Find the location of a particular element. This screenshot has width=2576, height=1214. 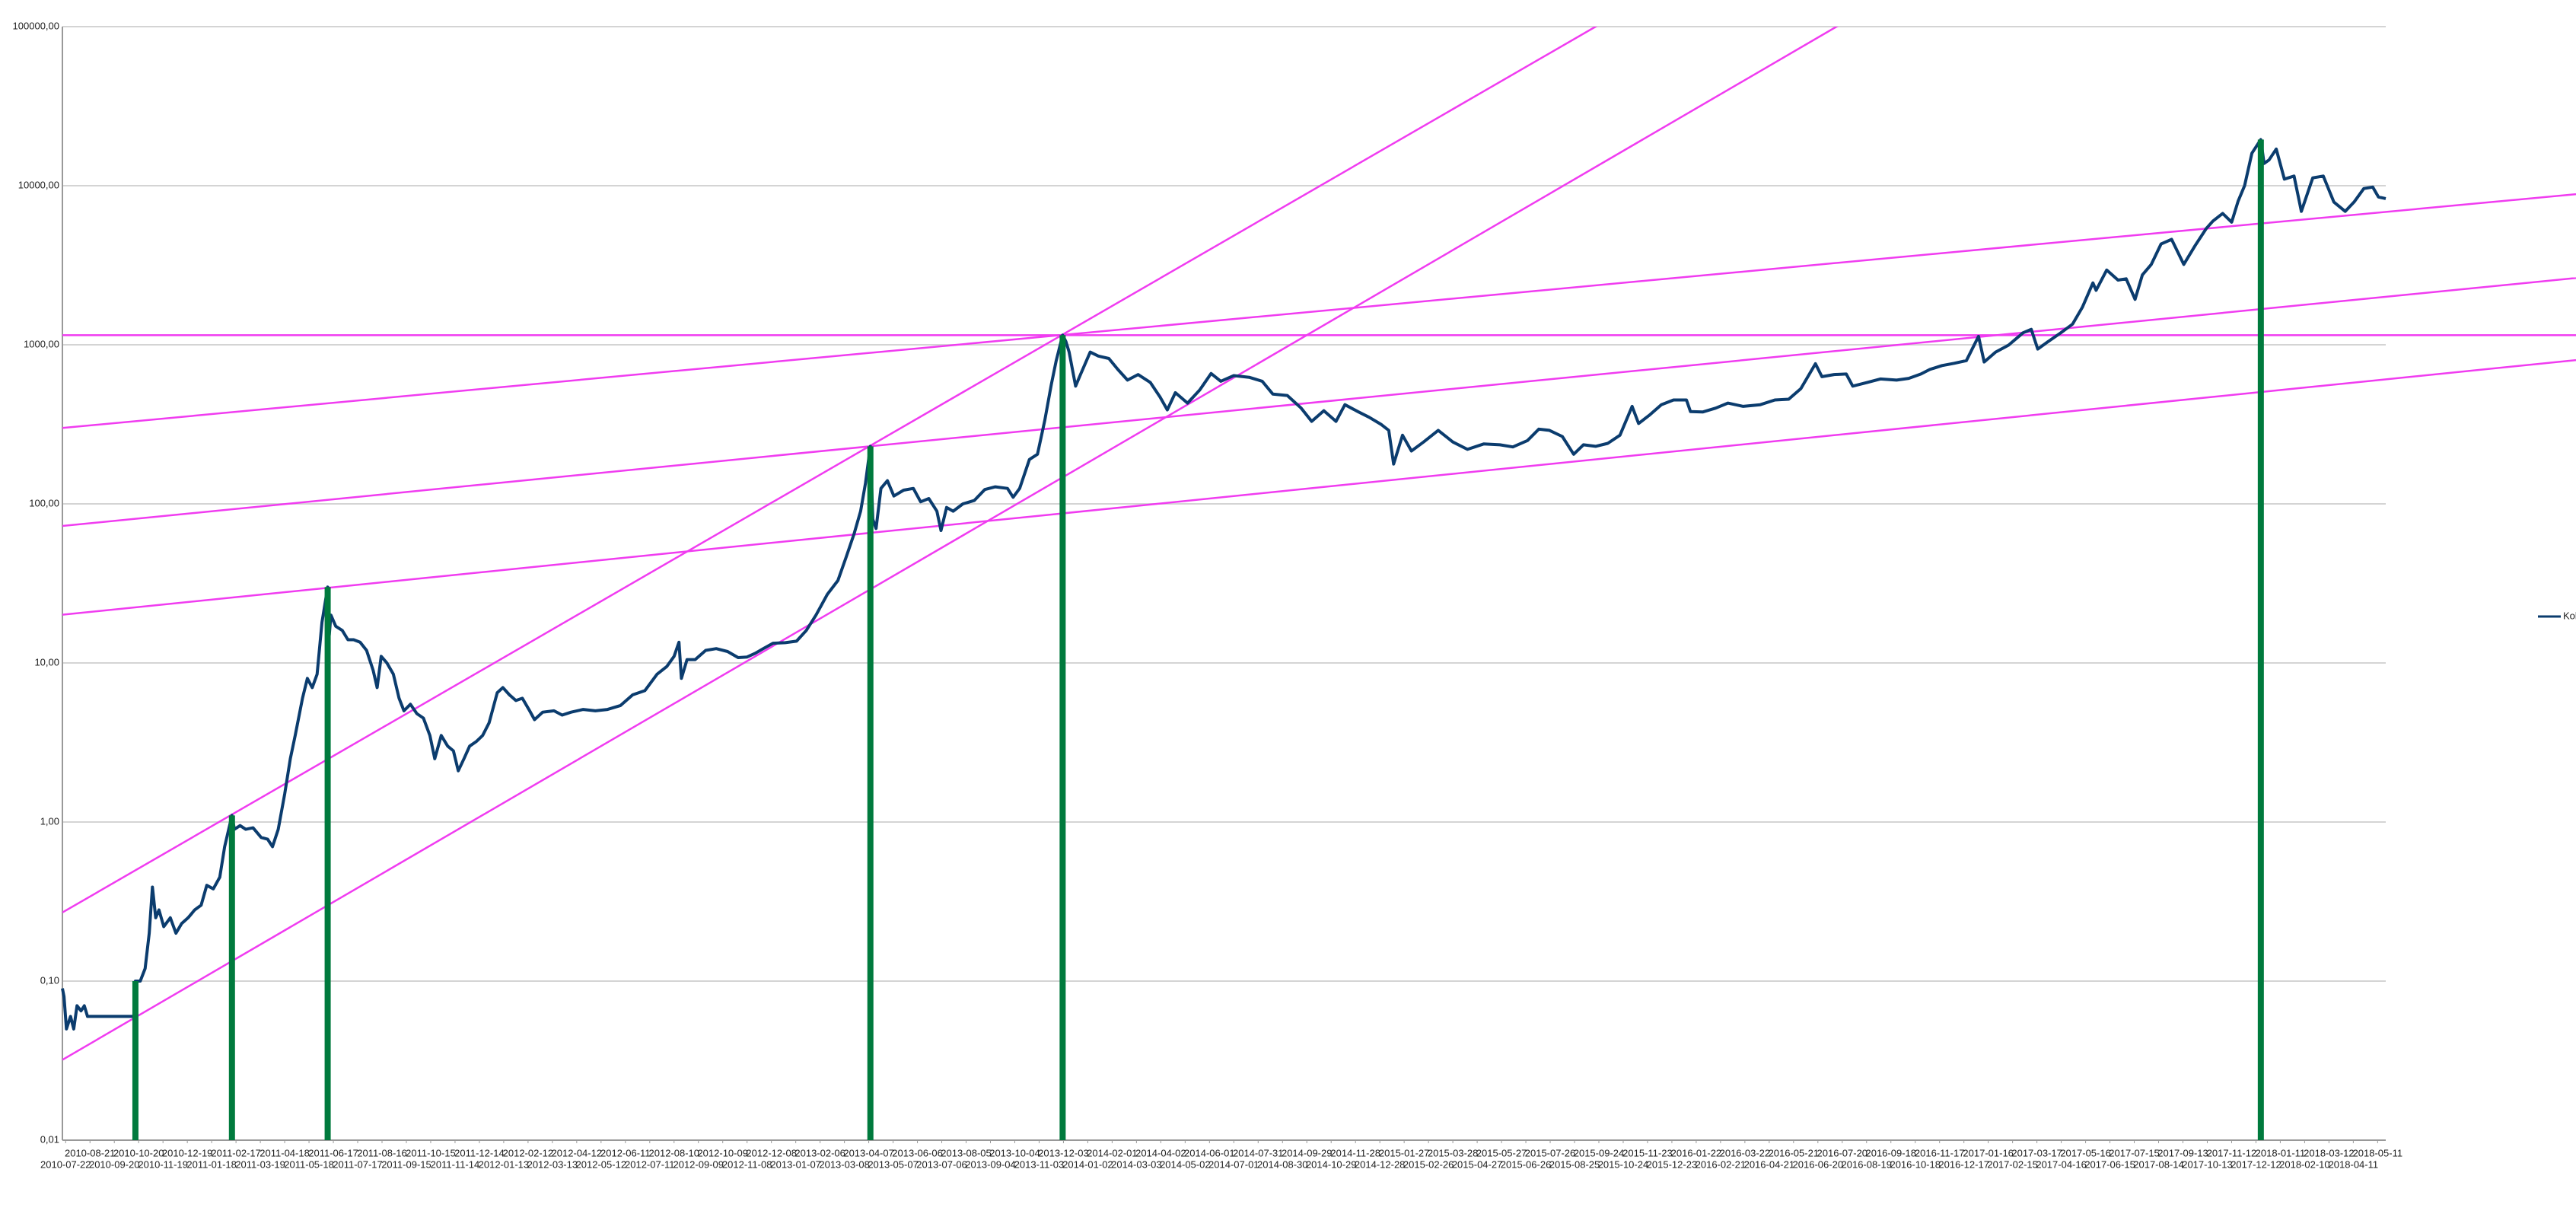

x-tick-label: 2013-09-04 is located at coordinates (990, 1164).